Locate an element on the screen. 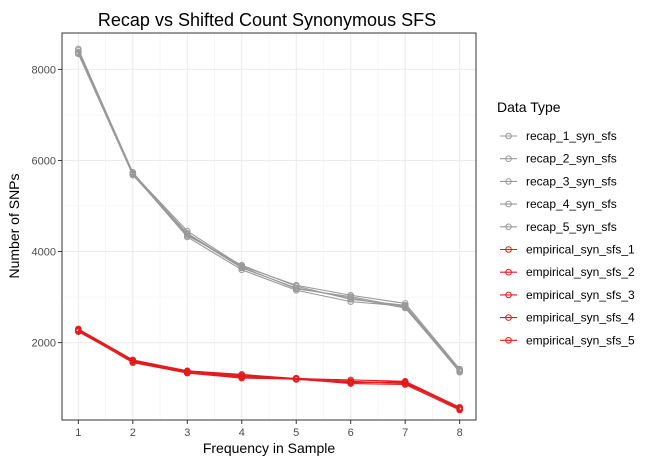 This screenshot has width=657, height=463. legend-item: empirical_syn_sfs_5 is located at coordinates (567, 340).